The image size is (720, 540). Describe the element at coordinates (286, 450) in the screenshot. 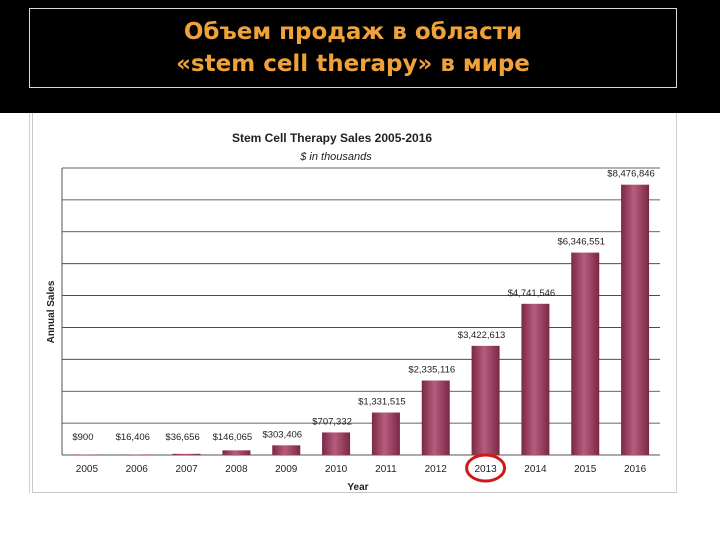

I see `bar-2009` at that location.